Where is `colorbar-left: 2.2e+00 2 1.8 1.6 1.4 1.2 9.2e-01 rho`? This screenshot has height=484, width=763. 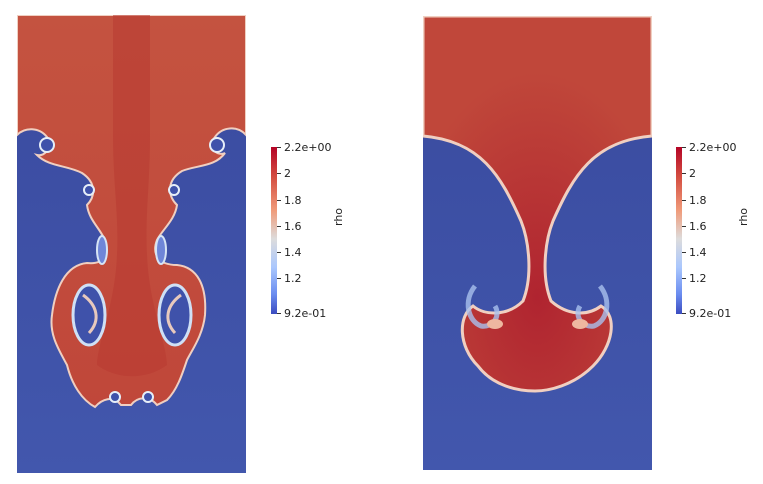 colorbar-left: 2.2e+00 2 1.8 1.6 1.4 1.2 9.2e-01 rho is located at coordinates (308, 230).